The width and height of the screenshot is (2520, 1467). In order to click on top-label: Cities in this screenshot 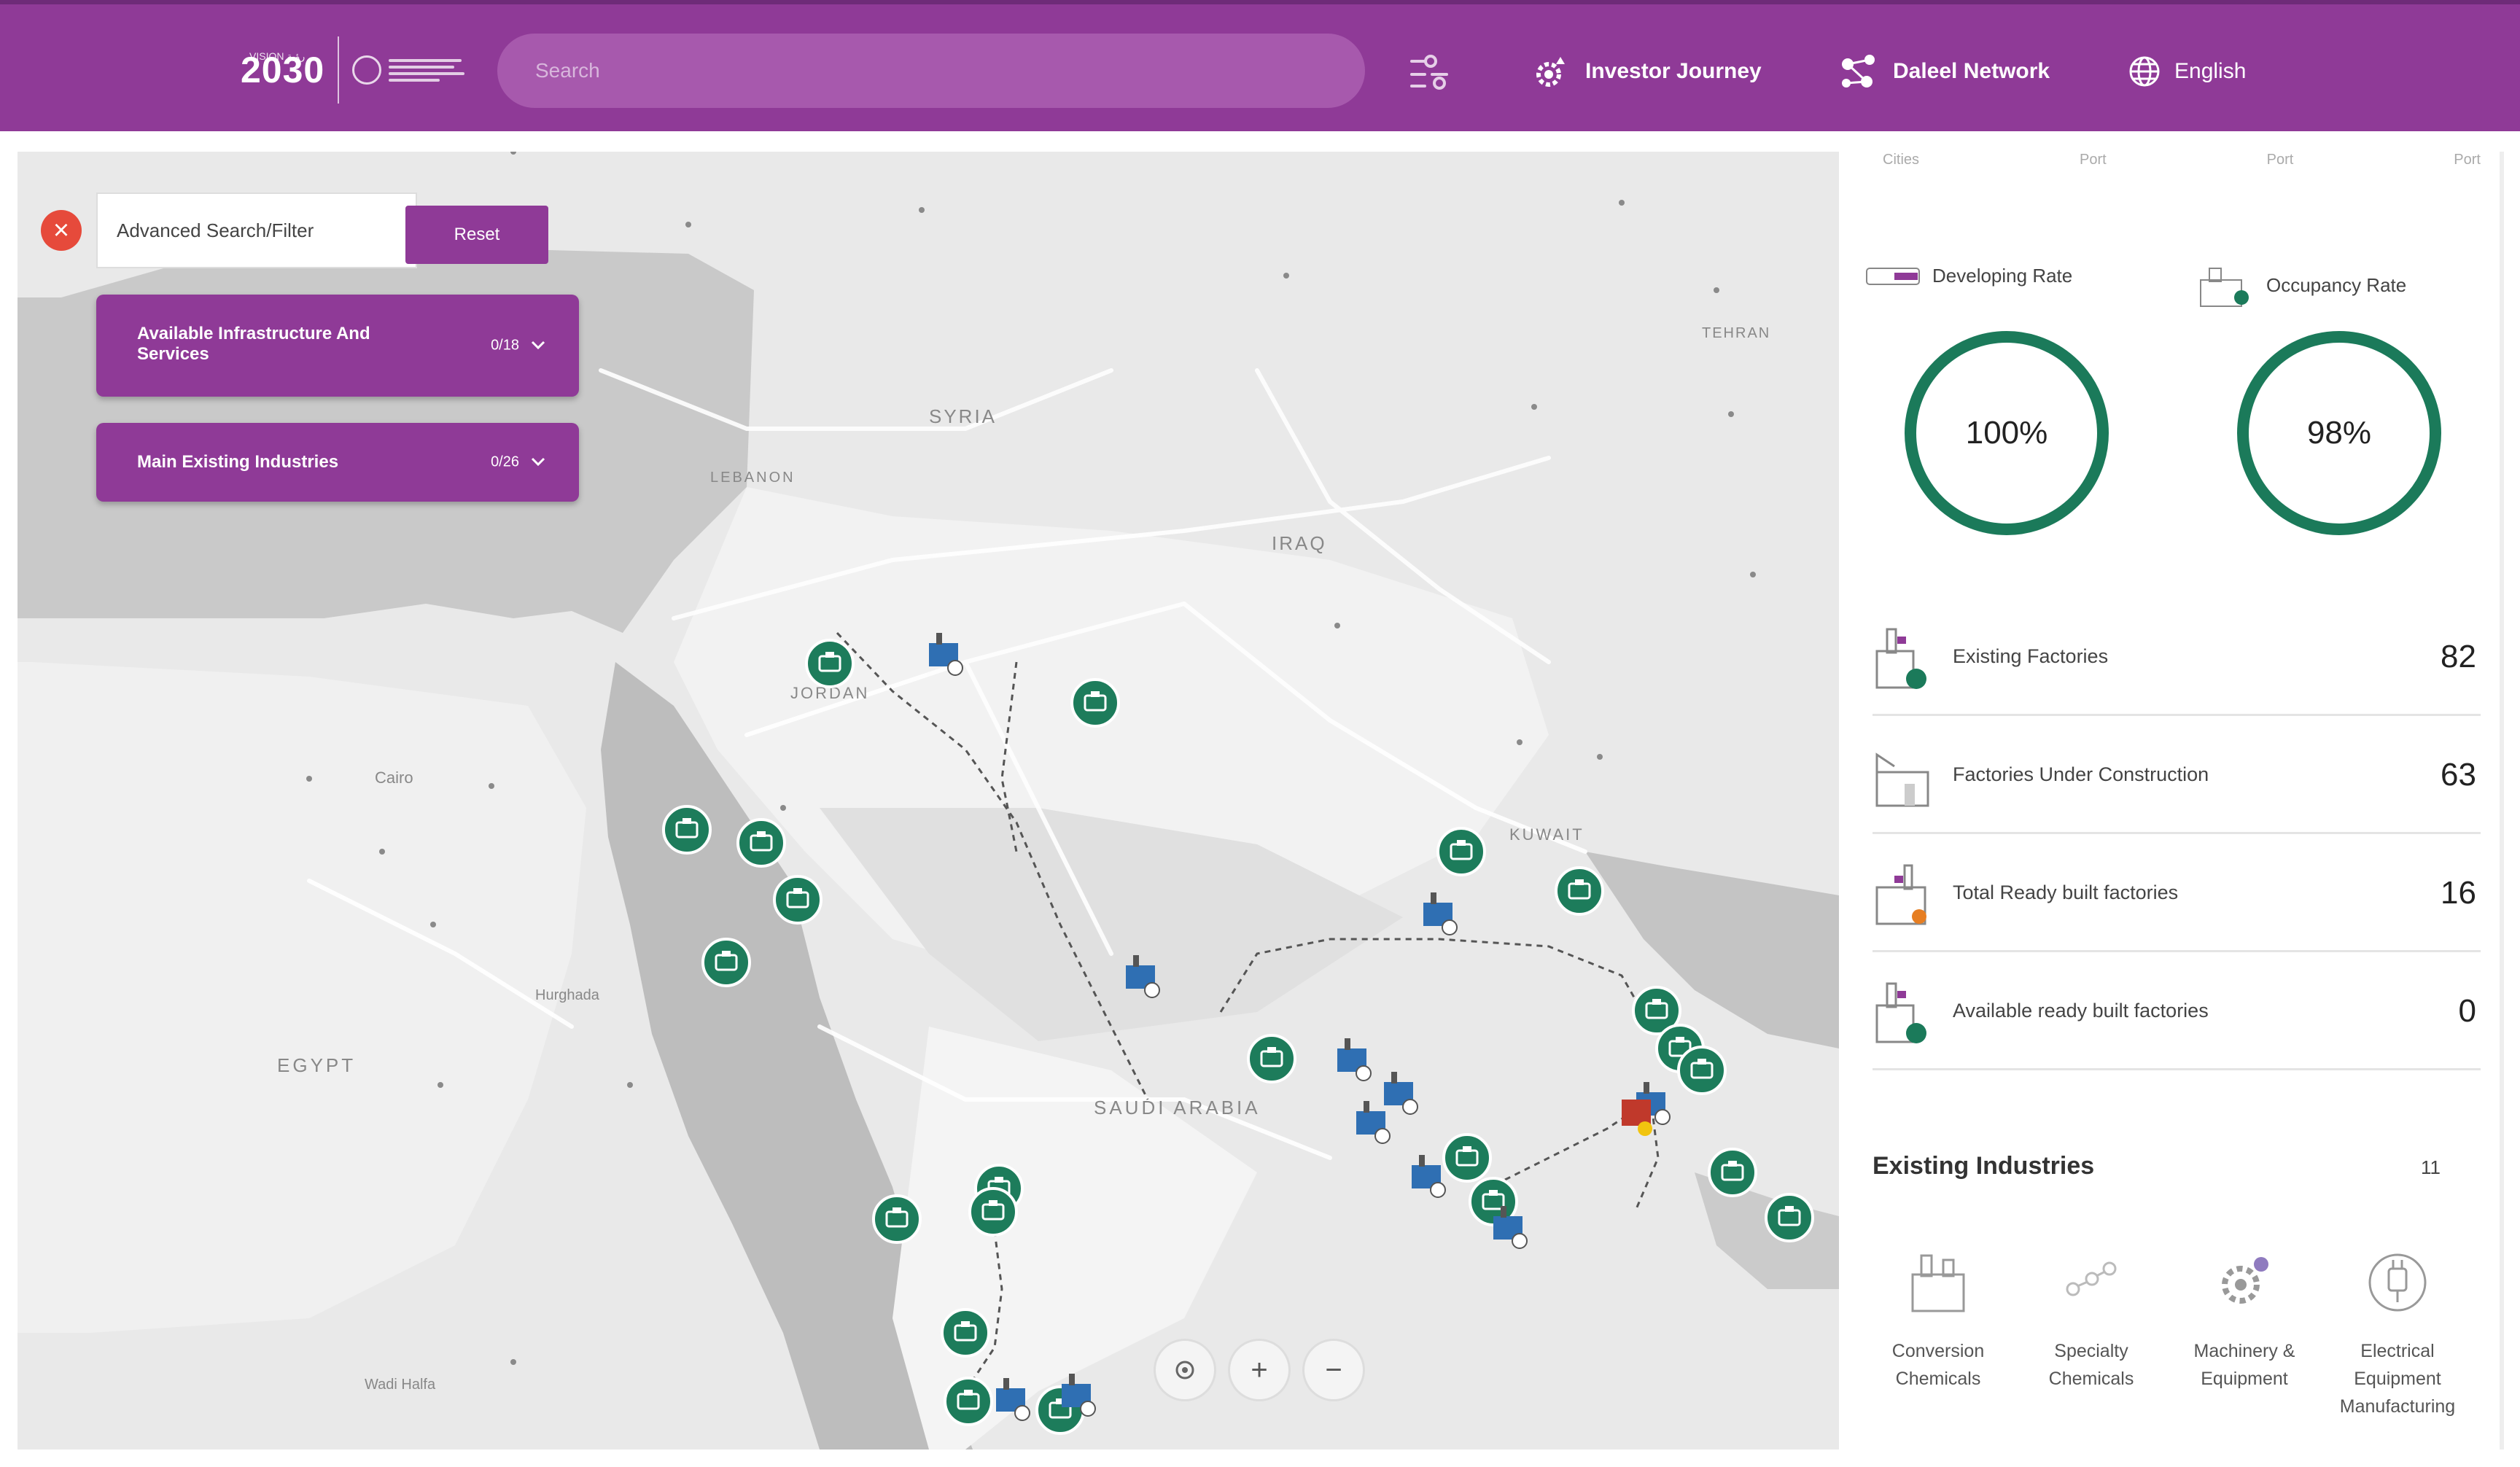, I will do `click(1901, 160)`.